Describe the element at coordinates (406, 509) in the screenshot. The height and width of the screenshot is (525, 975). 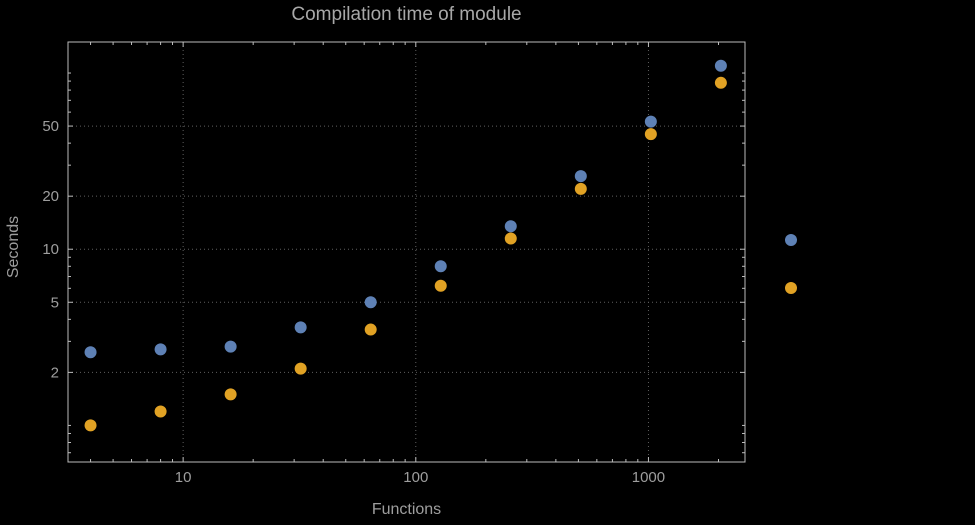
I see `x-axis-label: Functions` at that location.